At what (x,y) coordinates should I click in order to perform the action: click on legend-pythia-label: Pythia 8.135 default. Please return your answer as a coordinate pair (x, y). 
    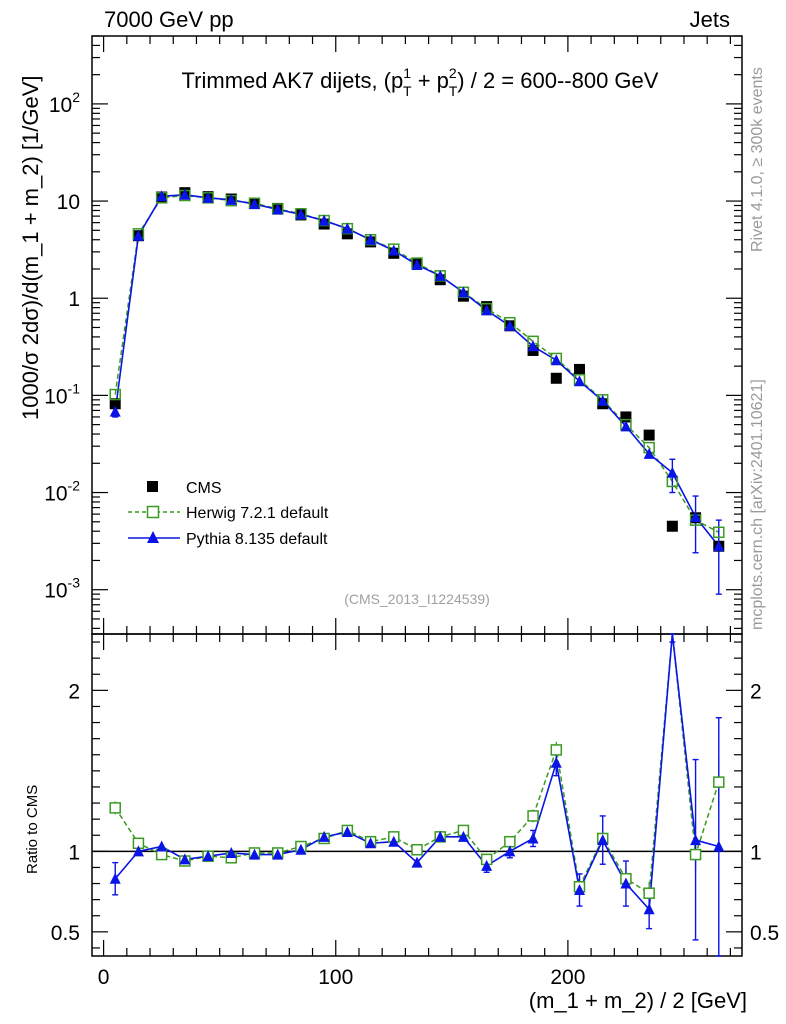
    Looking at the image, I should click on (257, 539).